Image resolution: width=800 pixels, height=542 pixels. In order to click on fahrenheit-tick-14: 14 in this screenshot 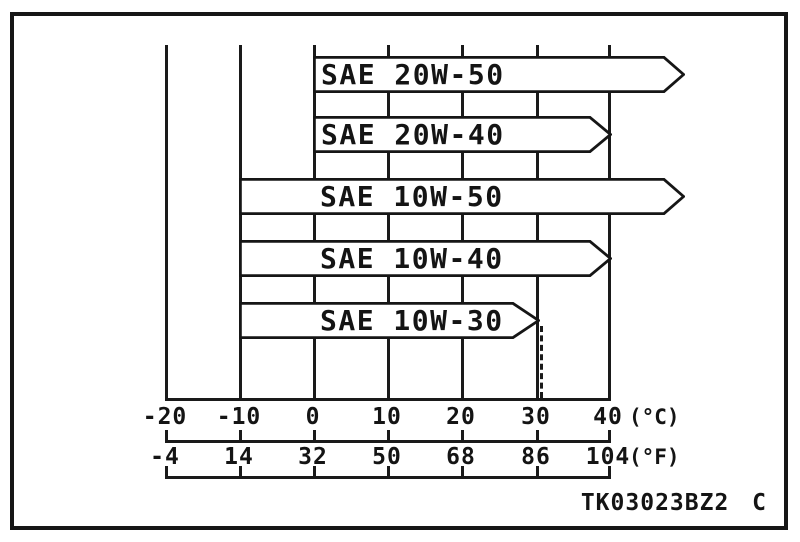, I will do `click(239, 457)`.